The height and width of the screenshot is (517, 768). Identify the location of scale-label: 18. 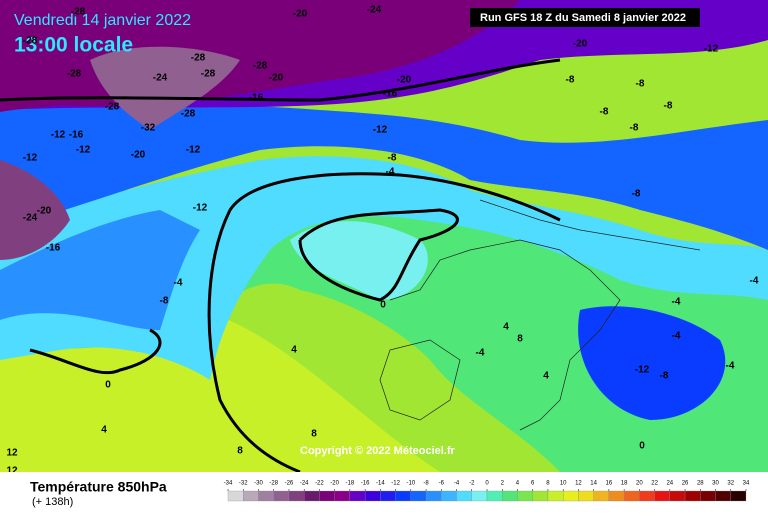
(624, 484).